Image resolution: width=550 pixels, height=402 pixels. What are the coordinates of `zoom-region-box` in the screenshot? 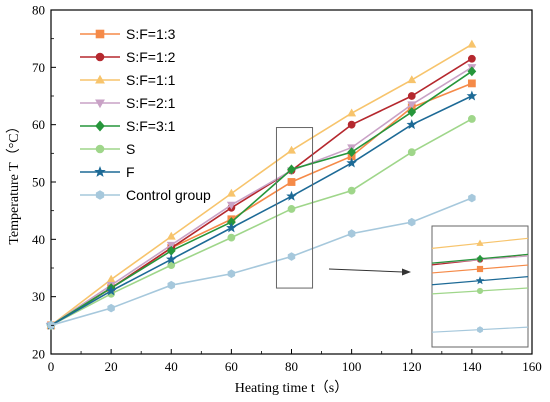 It's located at (294, 208).